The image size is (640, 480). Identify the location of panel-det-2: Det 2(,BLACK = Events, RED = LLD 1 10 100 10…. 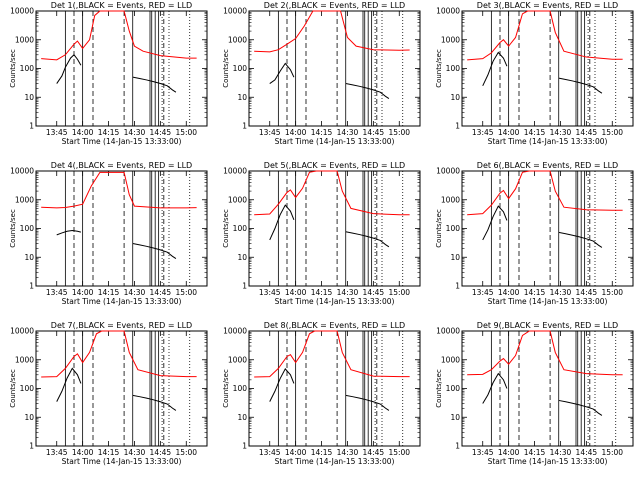
(321, 73).